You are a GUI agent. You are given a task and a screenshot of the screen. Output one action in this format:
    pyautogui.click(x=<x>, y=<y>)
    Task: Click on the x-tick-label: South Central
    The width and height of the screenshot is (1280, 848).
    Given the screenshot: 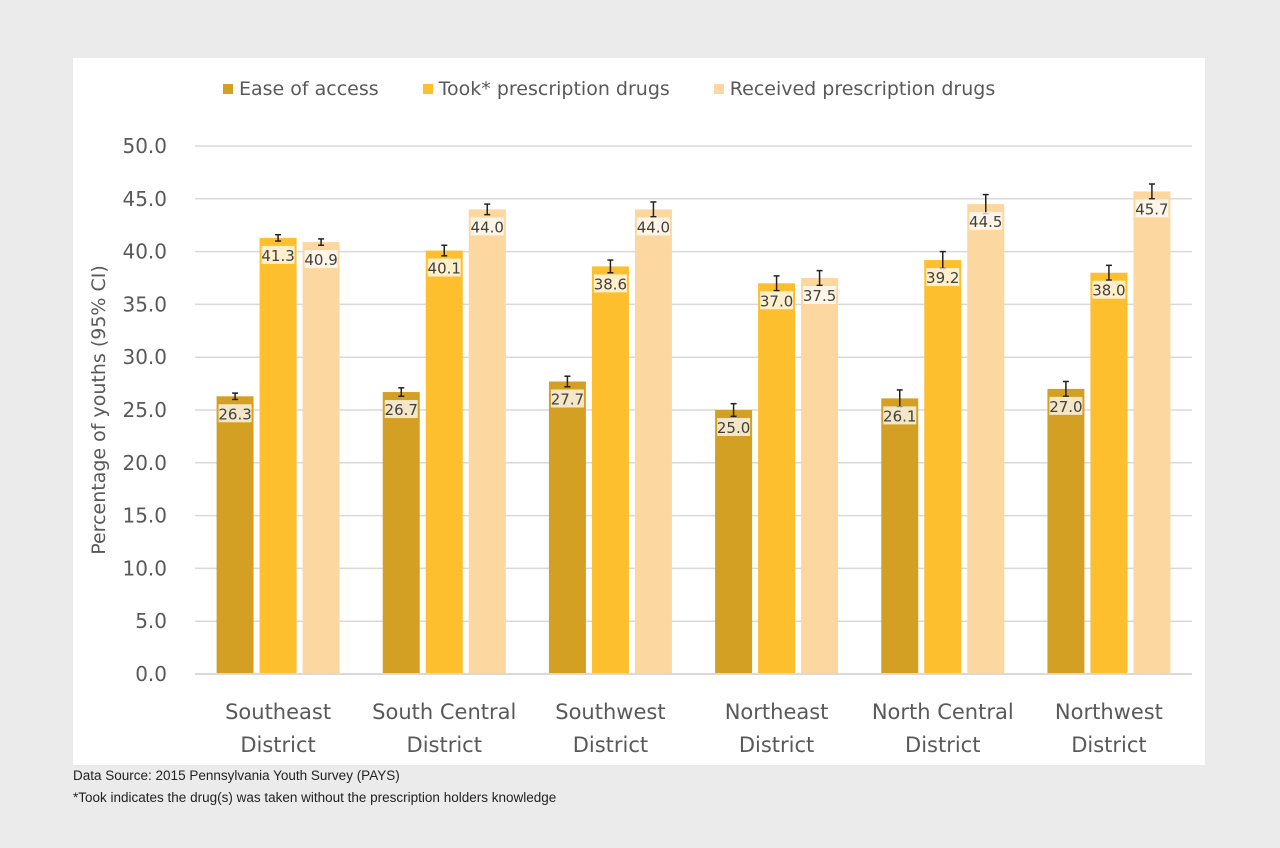 What is the action you would take?
    pyautogui.click(x=444, y=712)
    